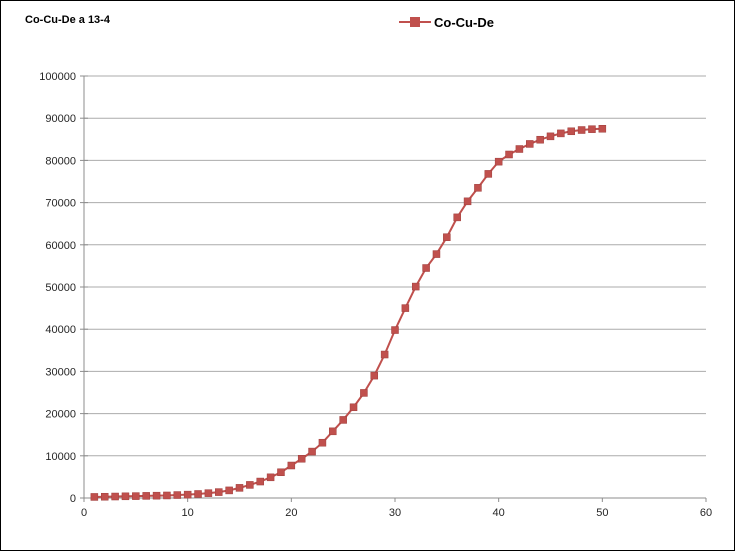 The image size is (735, 551). What do you see at coordinates (57, 77) in the screenshot?
I see `y-tick-label: 100000` at bounding box center [57, 77].